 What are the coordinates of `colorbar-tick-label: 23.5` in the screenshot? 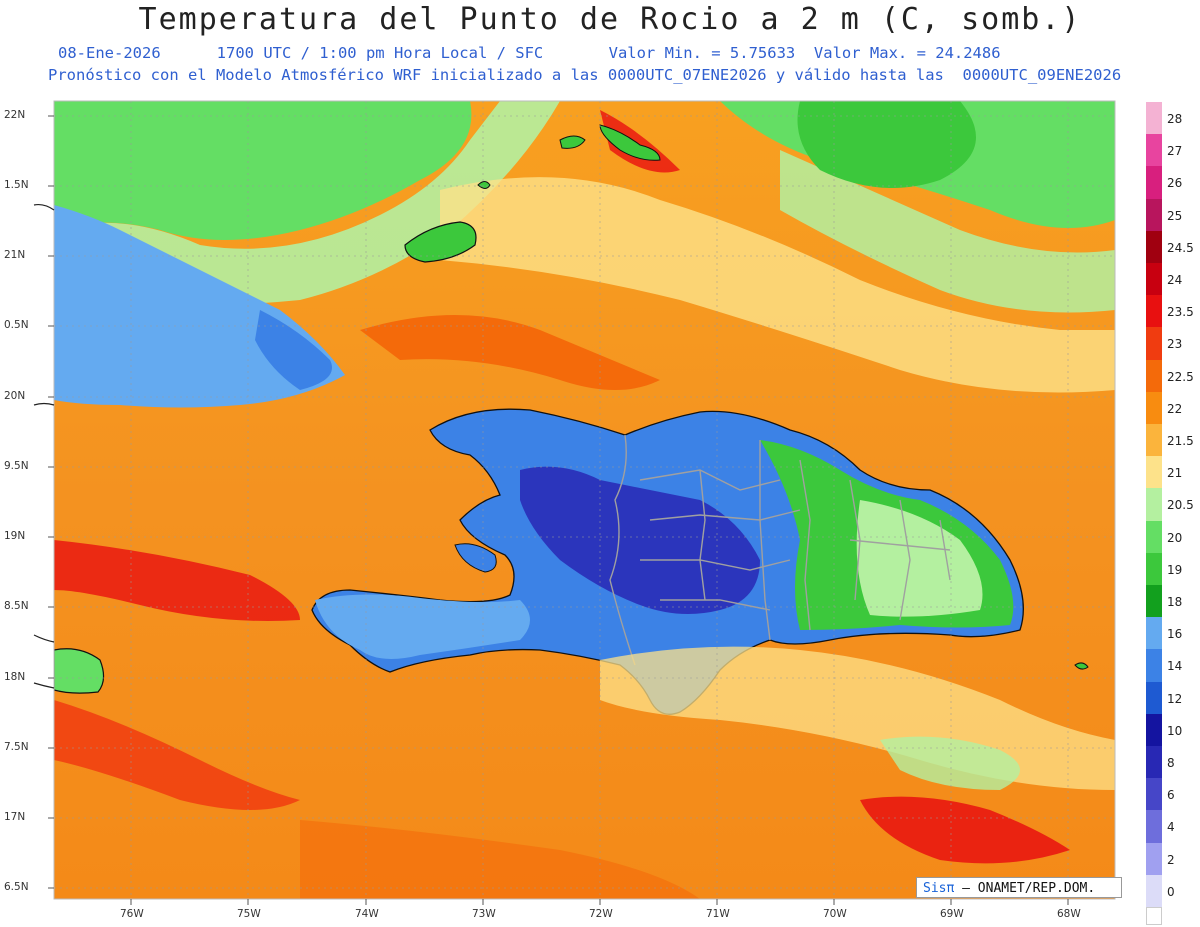 It's located at (1180, 312).